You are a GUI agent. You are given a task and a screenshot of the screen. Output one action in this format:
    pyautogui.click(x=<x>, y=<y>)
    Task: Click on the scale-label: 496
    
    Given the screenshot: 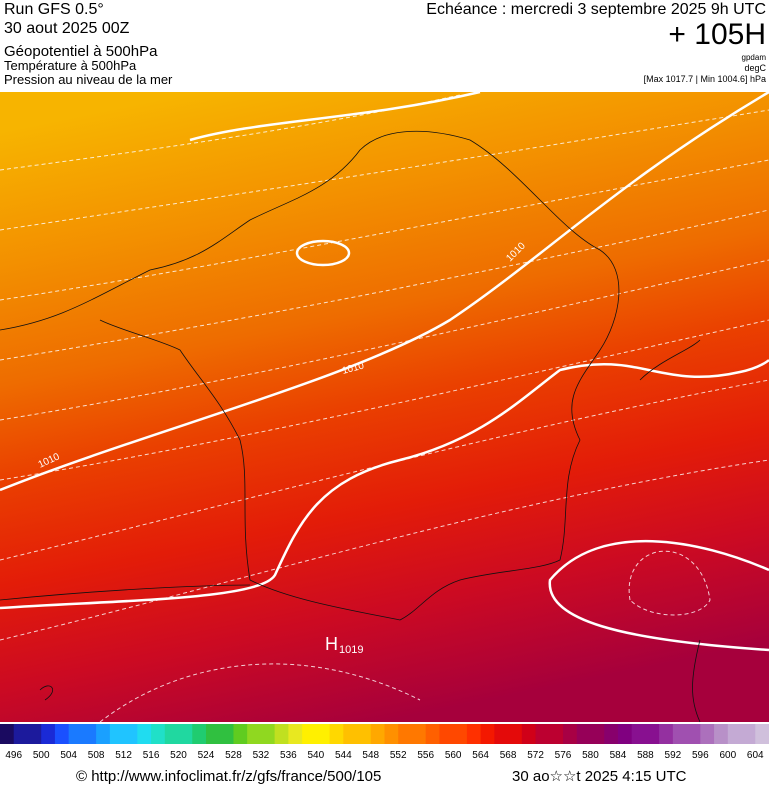 What is the action you would take?
    pyautogui.click(x=13, y=755)
    